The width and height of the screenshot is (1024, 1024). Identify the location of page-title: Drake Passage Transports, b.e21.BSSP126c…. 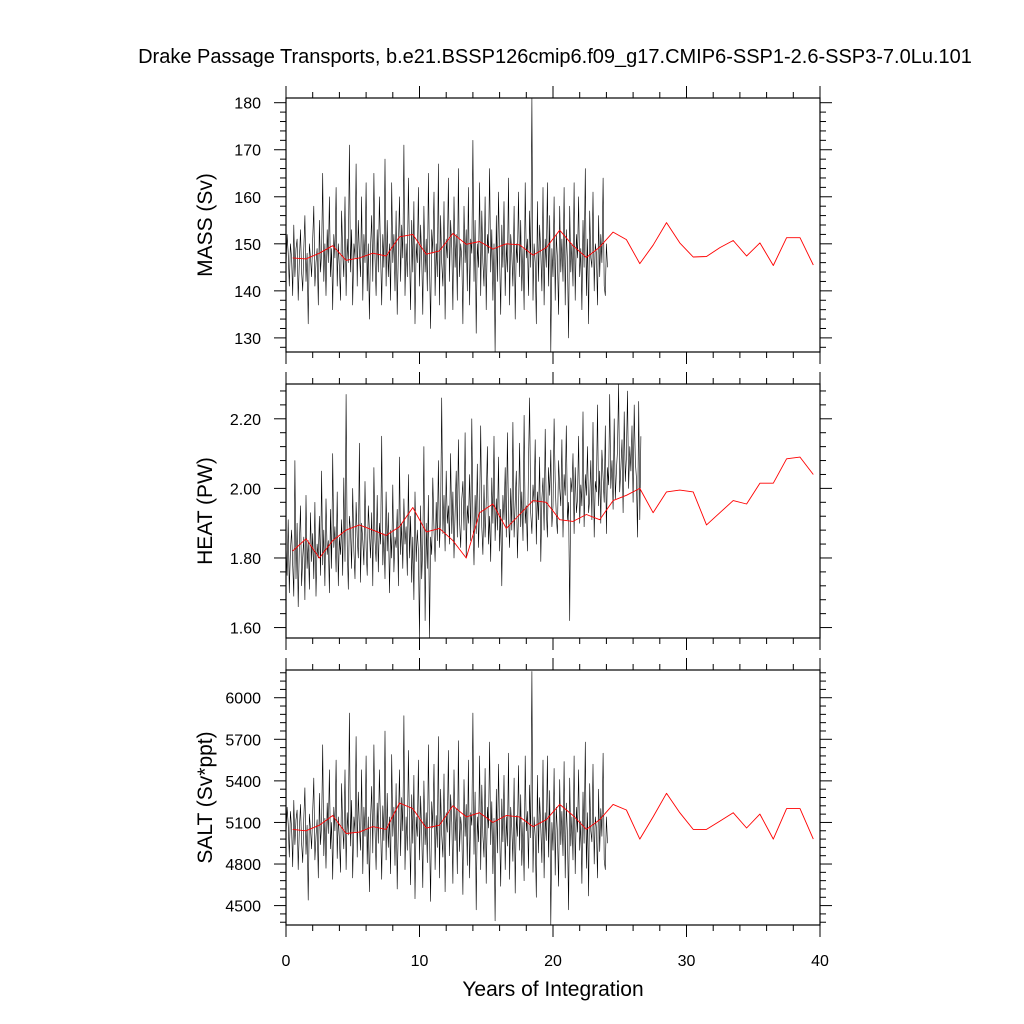
(555, 57).